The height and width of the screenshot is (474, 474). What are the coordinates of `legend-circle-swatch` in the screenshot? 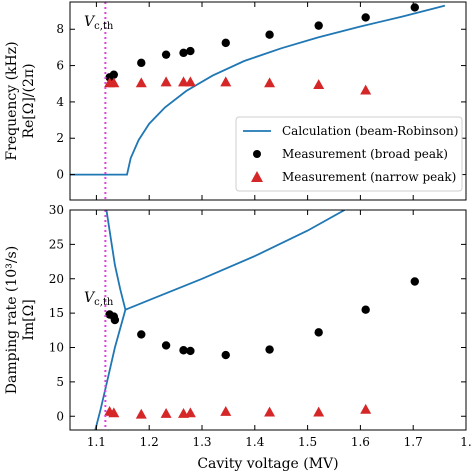 It's located at (257, 154).